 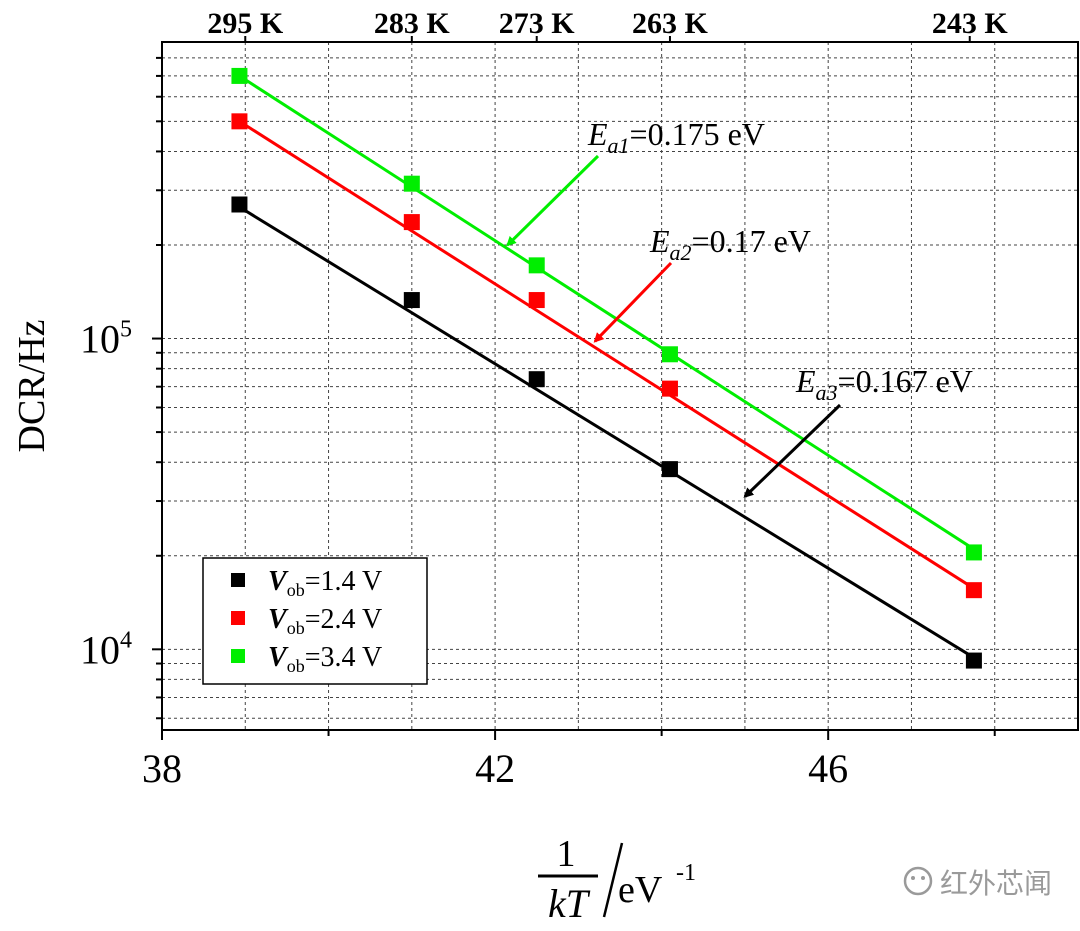 I want to click on legend: Vob=1.4 V Vob=2.4 V Vob=3.4 V, so click(x=315, y=621).